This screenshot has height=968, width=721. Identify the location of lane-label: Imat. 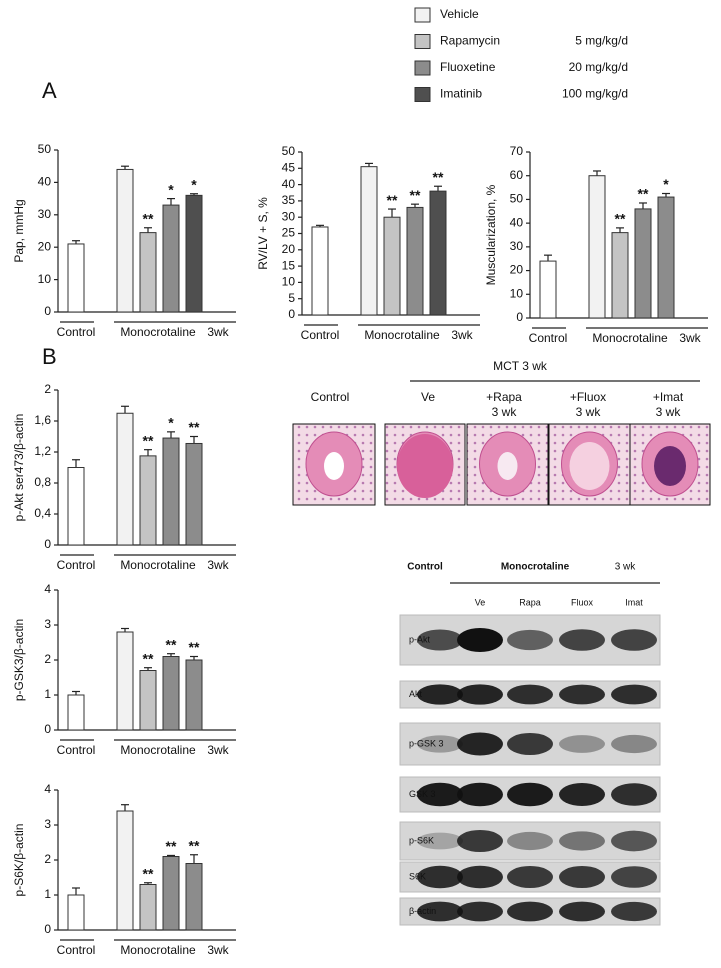
(634, 602).